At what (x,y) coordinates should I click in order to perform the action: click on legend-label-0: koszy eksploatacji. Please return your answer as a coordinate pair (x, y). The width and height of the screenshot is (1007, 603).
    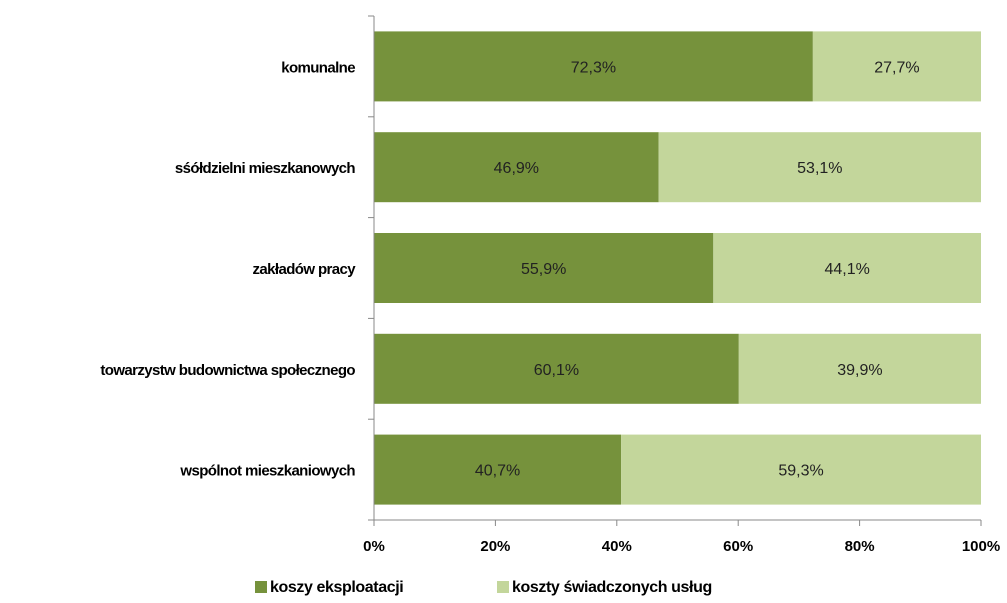
    Looking at the image, I should click on (336, 587).